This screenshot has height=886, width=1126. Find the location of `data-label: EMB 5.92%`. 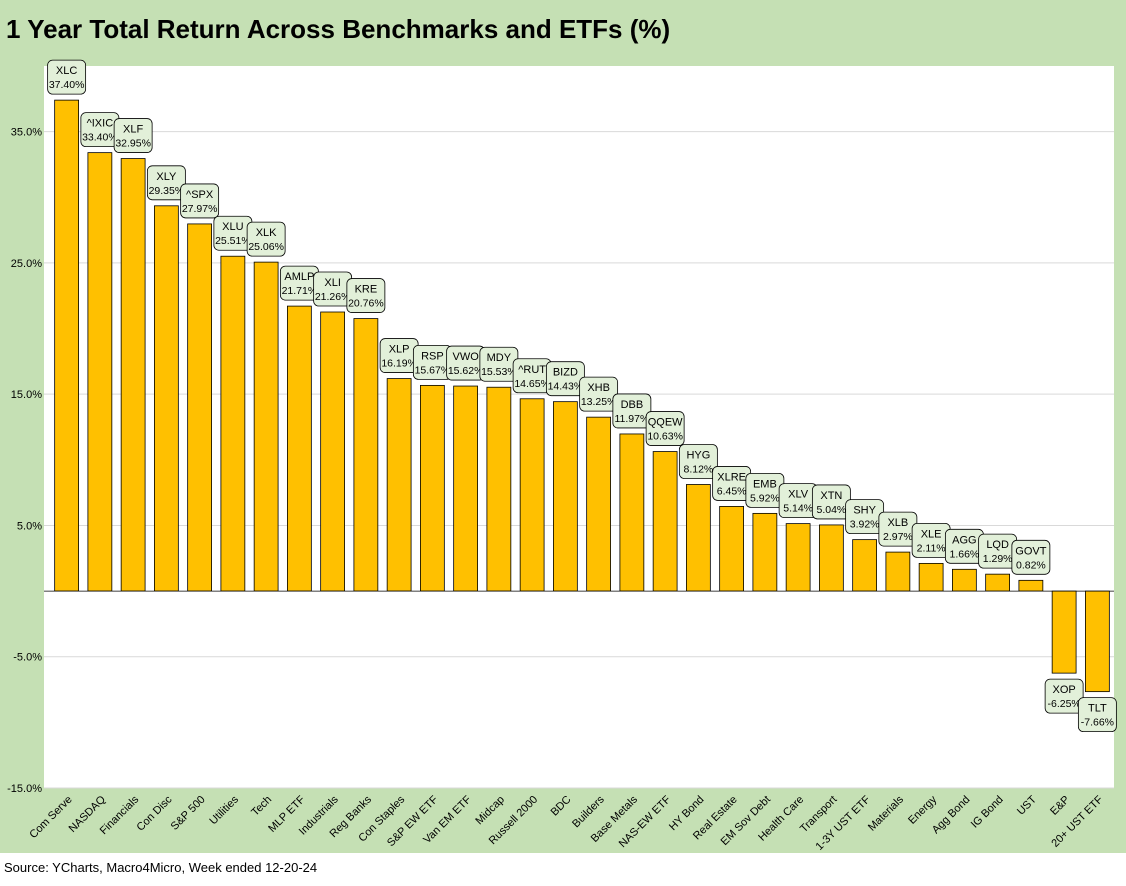

data-label: EMB 5.92% is located at coordinates (765, 490).